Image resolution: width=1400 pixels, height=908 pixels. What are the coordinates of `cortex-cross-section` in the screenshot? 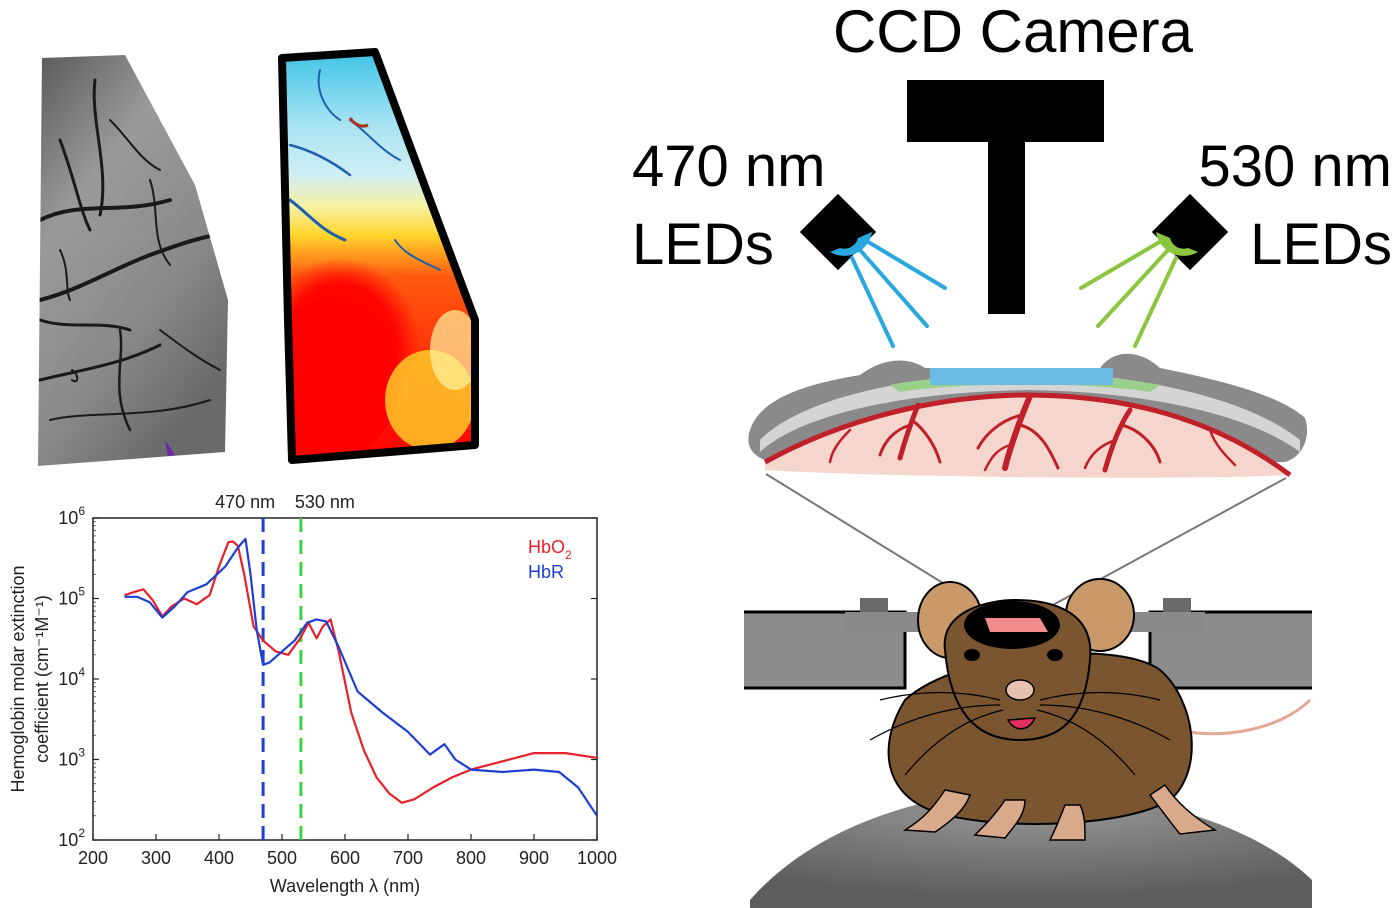 It's located at (1028, 415).